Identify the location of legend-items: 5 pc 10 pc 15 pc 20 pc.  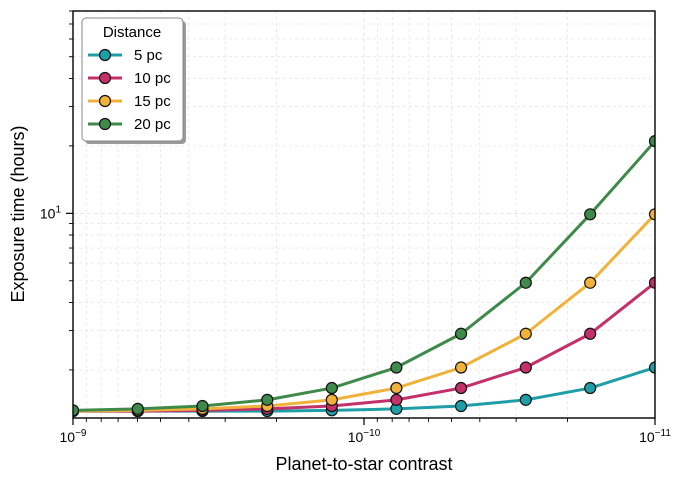
(129, 90).